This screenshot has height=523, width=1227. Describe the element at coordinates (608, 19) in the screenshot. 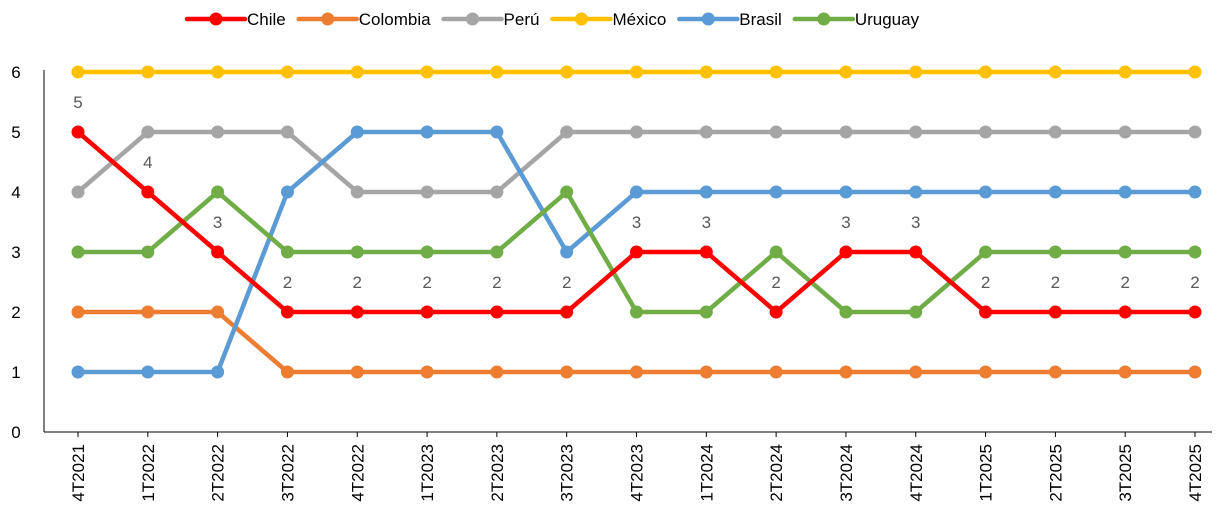

I see `legend-item-mexico: México` at that location.